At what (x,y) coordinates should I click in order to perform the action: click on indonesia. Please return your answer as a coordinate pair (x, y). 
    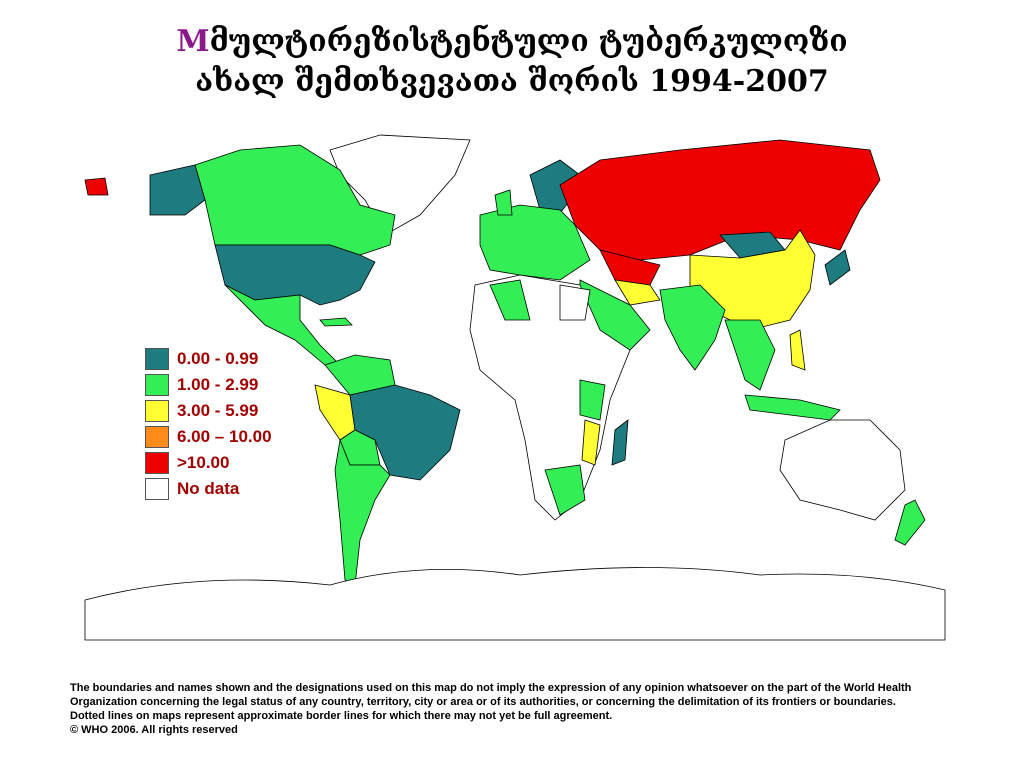
    Looking at the image, I should click on (792, 407).